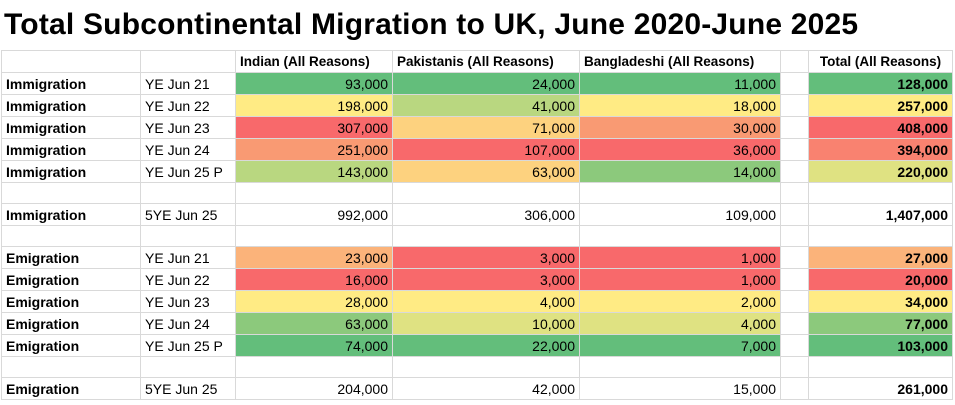 The height and width of the screenshot is (405, 955). Describe the element at coordinates (486, 127) in the screenshot. I see `pakistani-cell: 71,000` at that location.